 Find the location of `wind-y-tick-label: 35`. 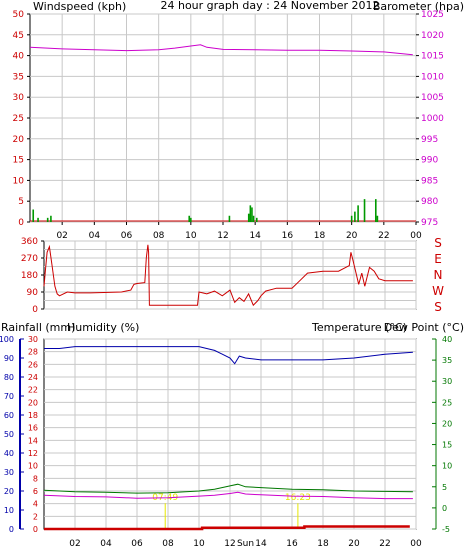

wind-y-tick-label: 35 is located at coordinates (18, 77).